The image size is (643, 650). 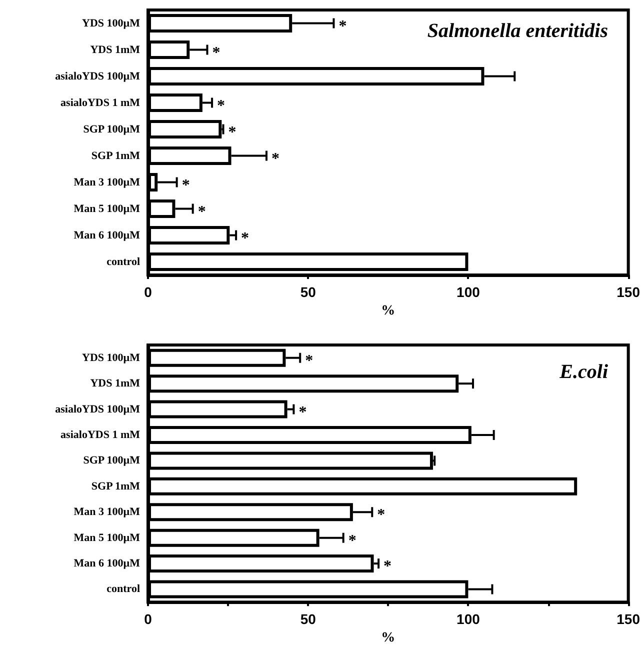 I want to click on text: E.coli, so click(x=583, y=372).